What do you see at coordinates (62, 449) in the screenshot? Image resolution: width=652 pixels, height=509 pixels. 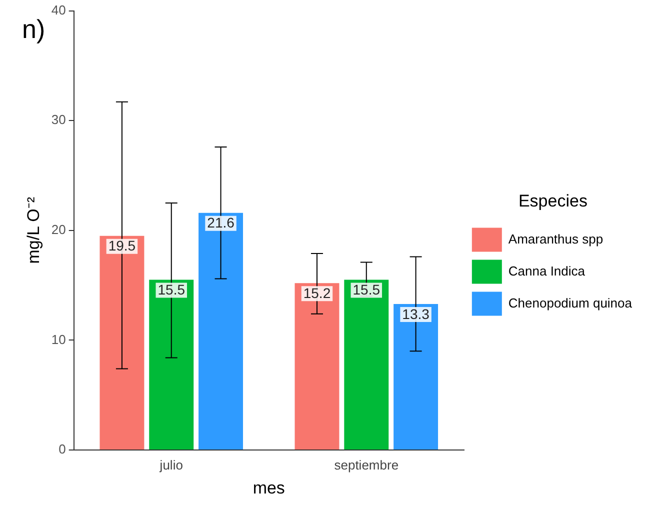 I see `y-tick-label: 0` at bounding box center [62, 449].